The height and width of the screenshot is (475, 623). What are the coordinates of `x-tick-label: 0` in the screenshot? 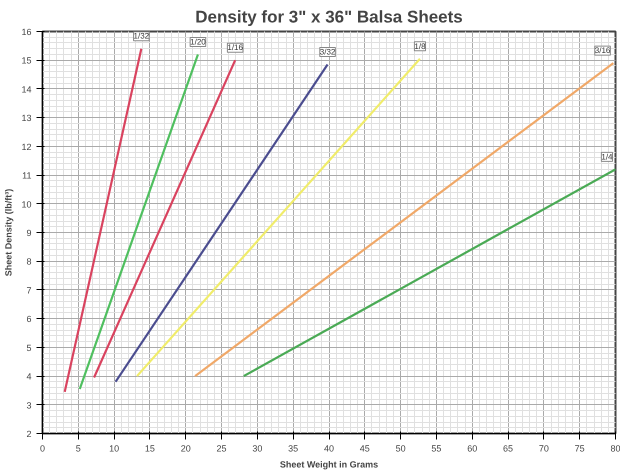 It's located at (43, 449).